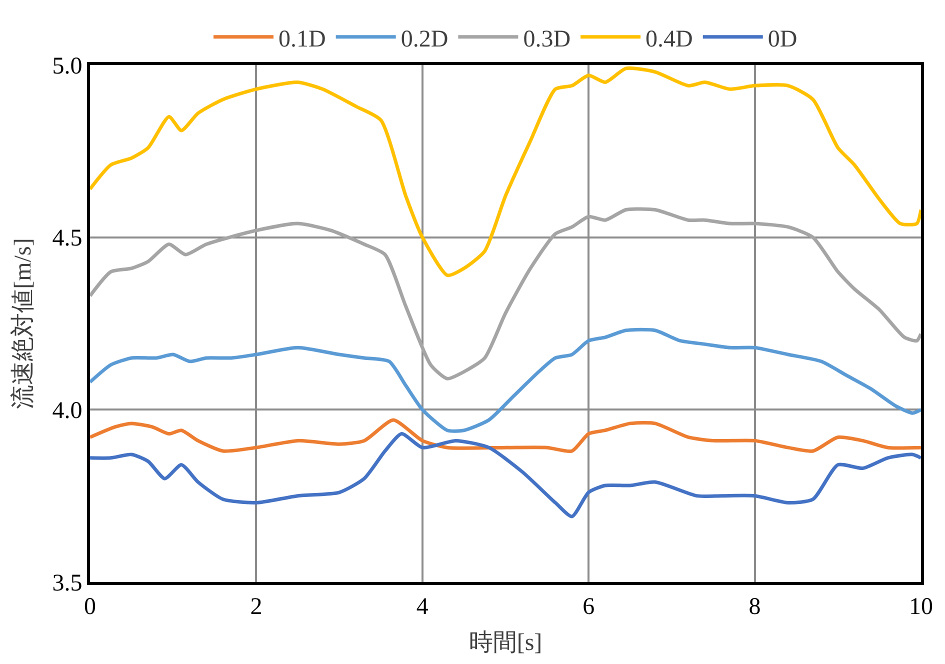 The image size is (945, 664). What do you see at coordinates (22, 323) in the screenshot?
I see `y-axis-title: 流速絶対値[m/s]` at bounding box center [22, 323].